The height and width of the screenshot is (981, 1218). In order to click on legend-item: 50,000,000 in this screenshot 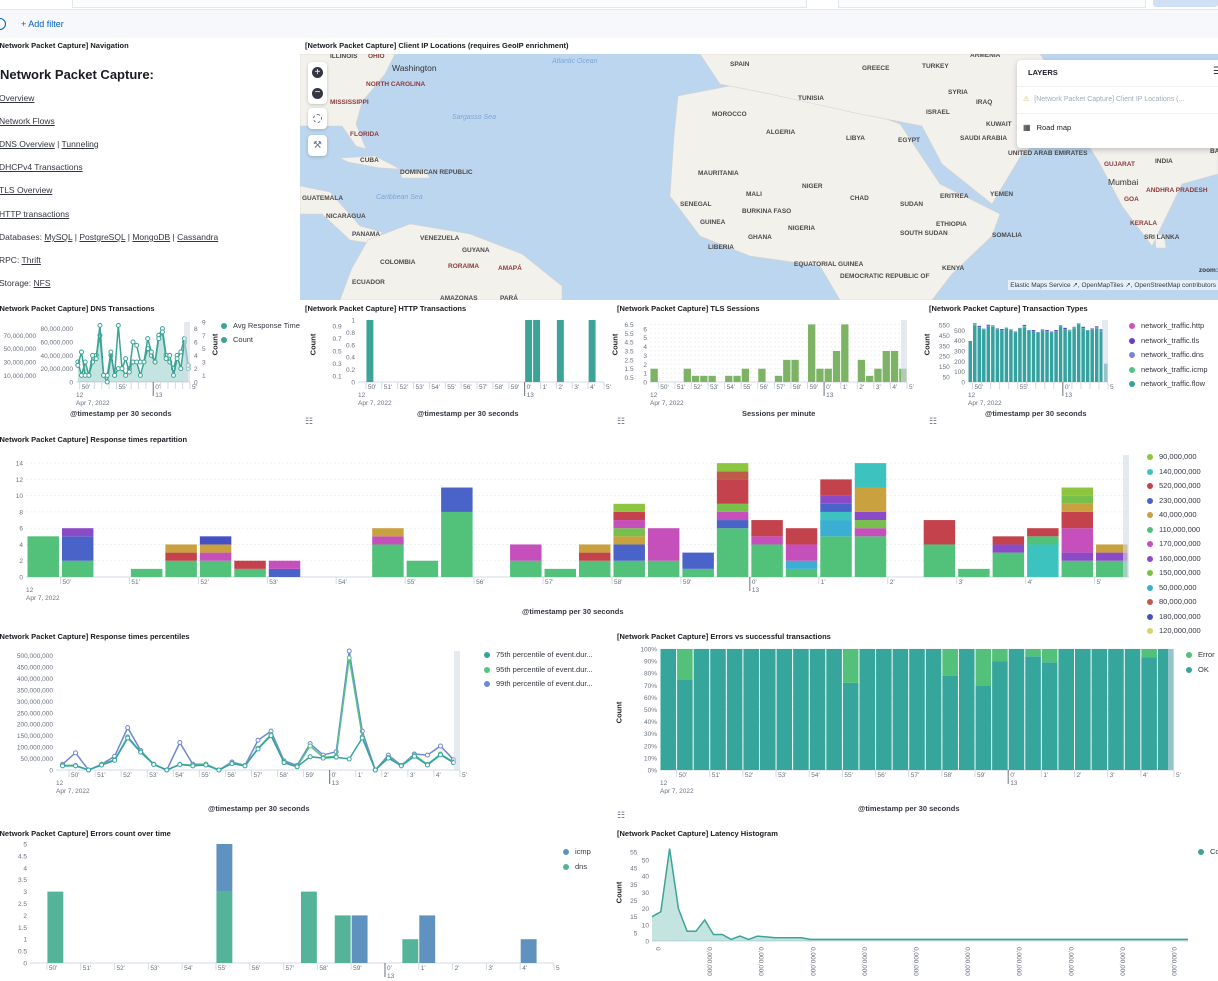, I will do `click(1174, 588)`.